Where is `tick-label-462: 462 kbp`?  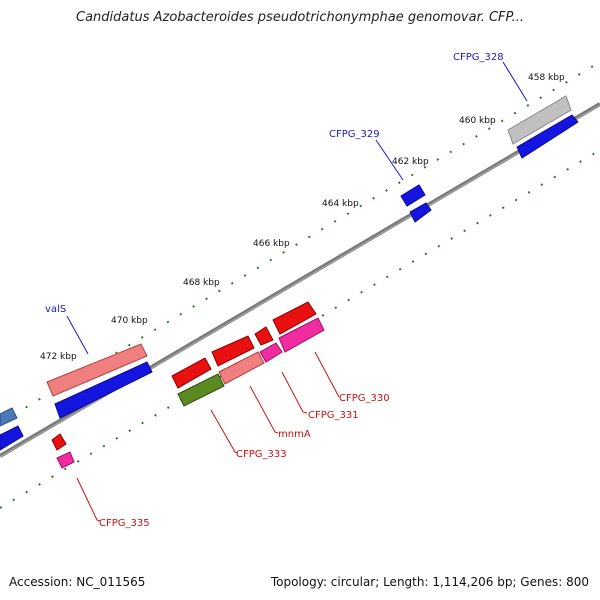
tick-label-462: 462 kbp is located at coordinates (410, 162).